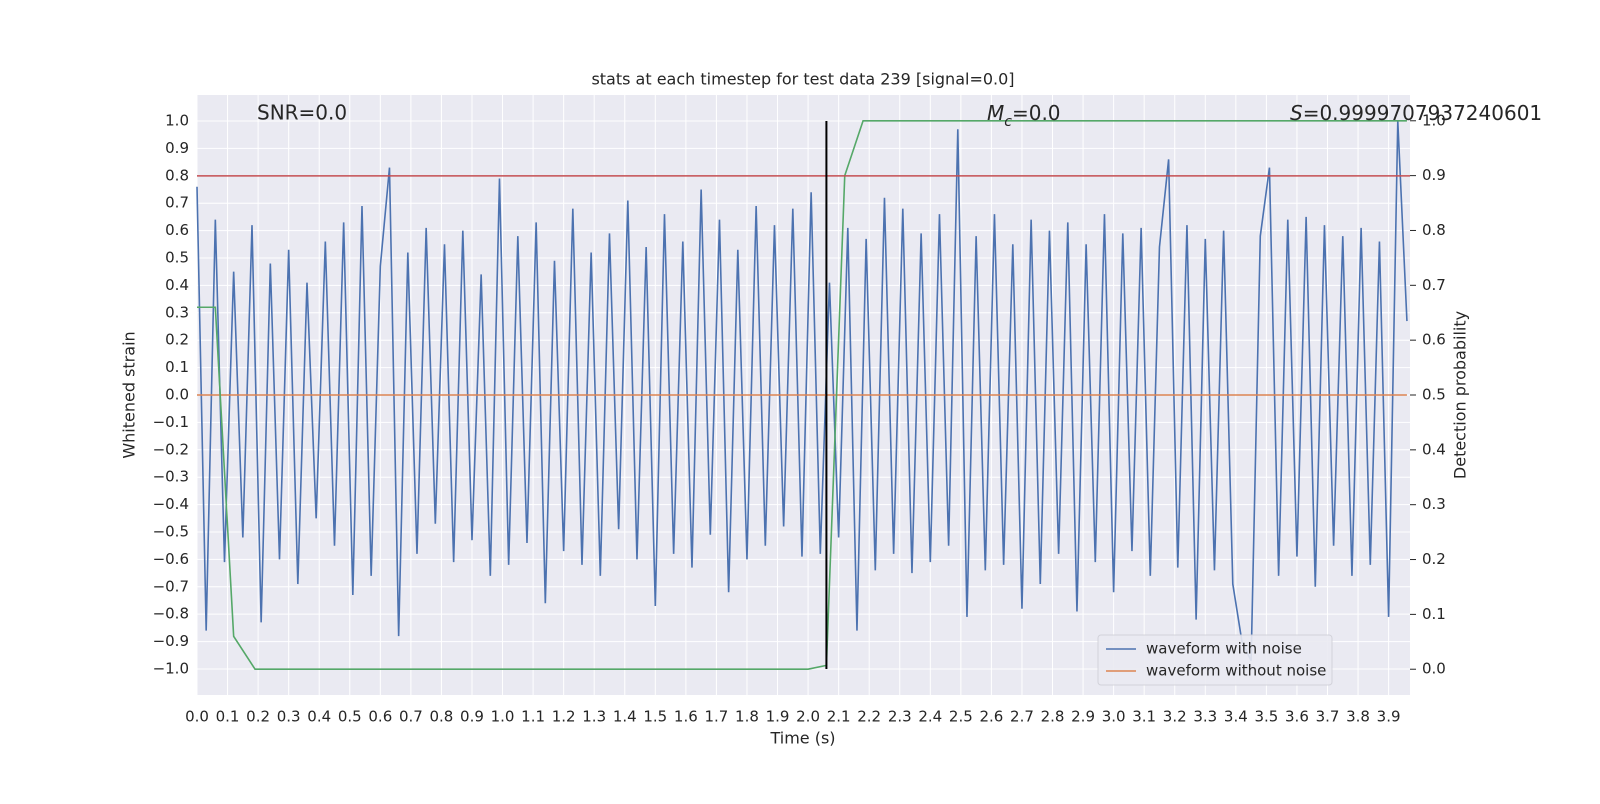  I want to click on y-tick-label: 0.7, so click(177, 203).